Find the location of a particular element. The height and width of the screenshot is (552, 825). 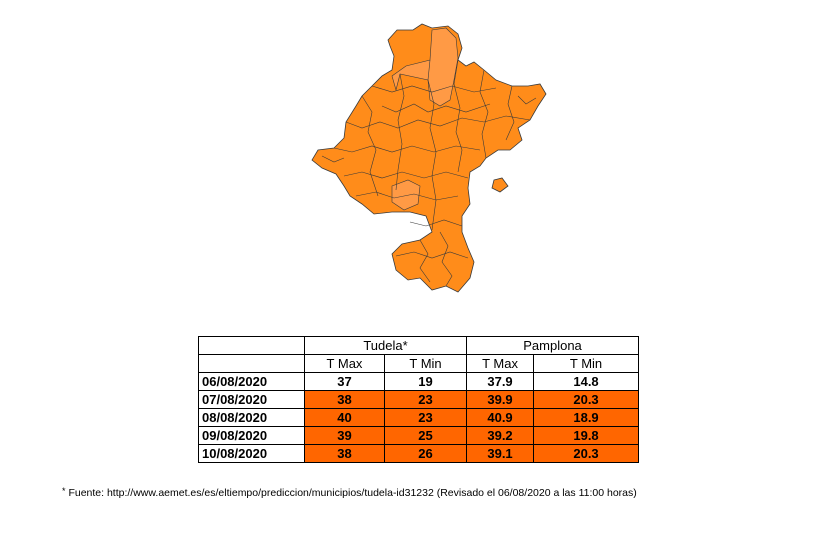

tudela-tmax-cell: 40 is located at coordinates (344, 417).